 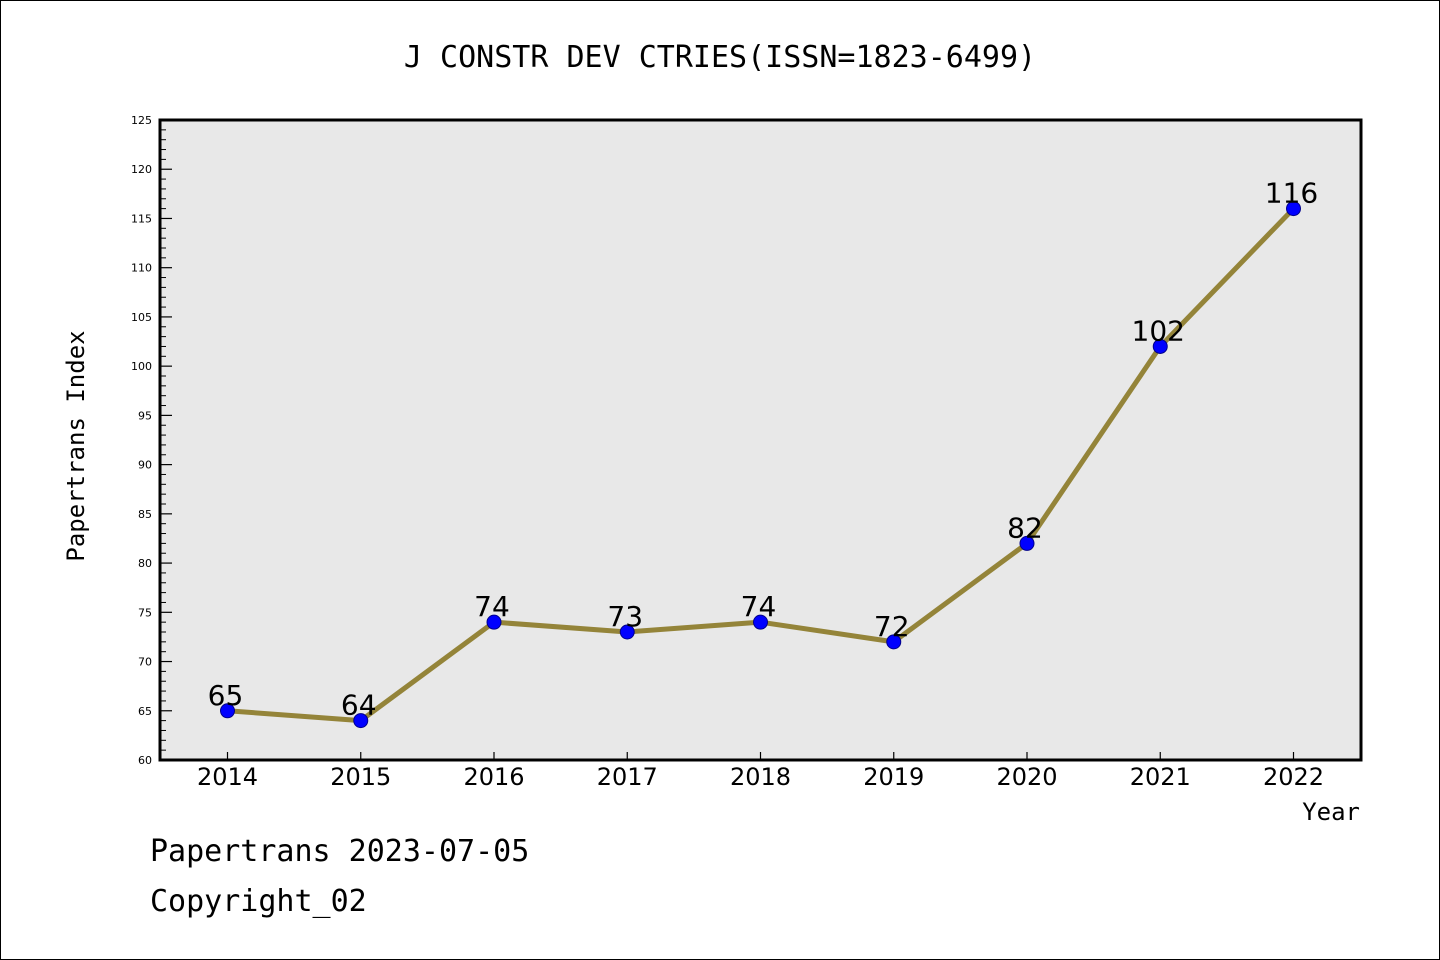 I want to click on x-tick-label: 2018, so click(x=760, y=777).